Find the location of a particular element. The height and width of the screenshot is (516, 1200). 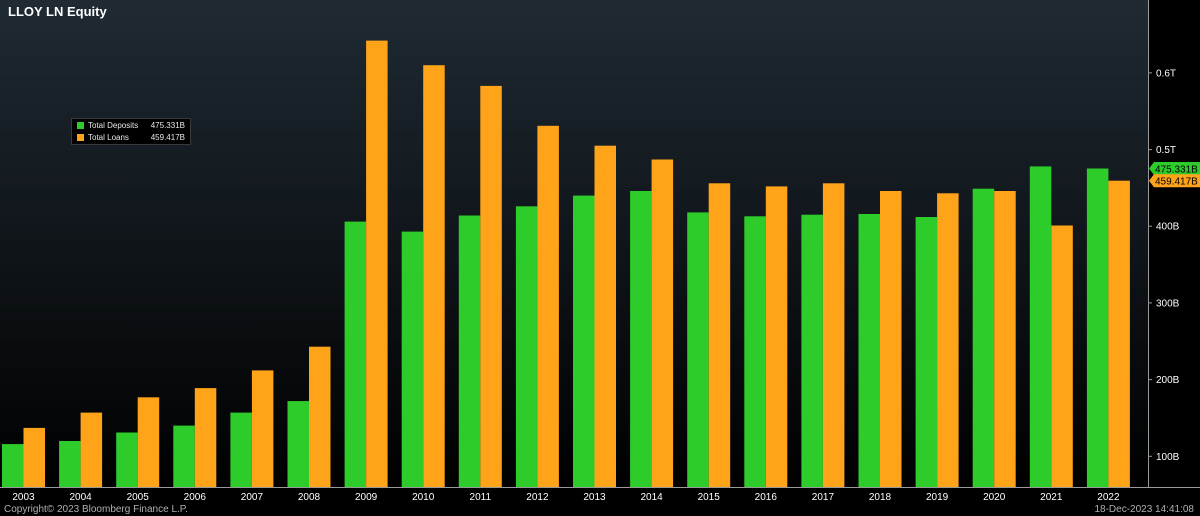

legend-swatch-loans is located at coordinates (80, 137).